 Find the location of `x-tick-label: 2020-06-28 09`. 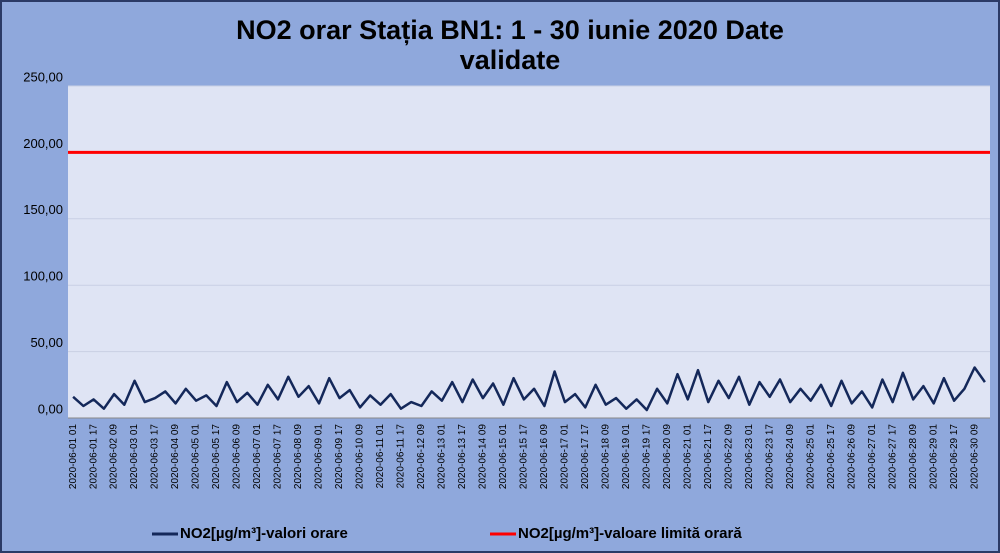

x-tick-label: 2020-06-28 09 is located at coordinates (913, 456).